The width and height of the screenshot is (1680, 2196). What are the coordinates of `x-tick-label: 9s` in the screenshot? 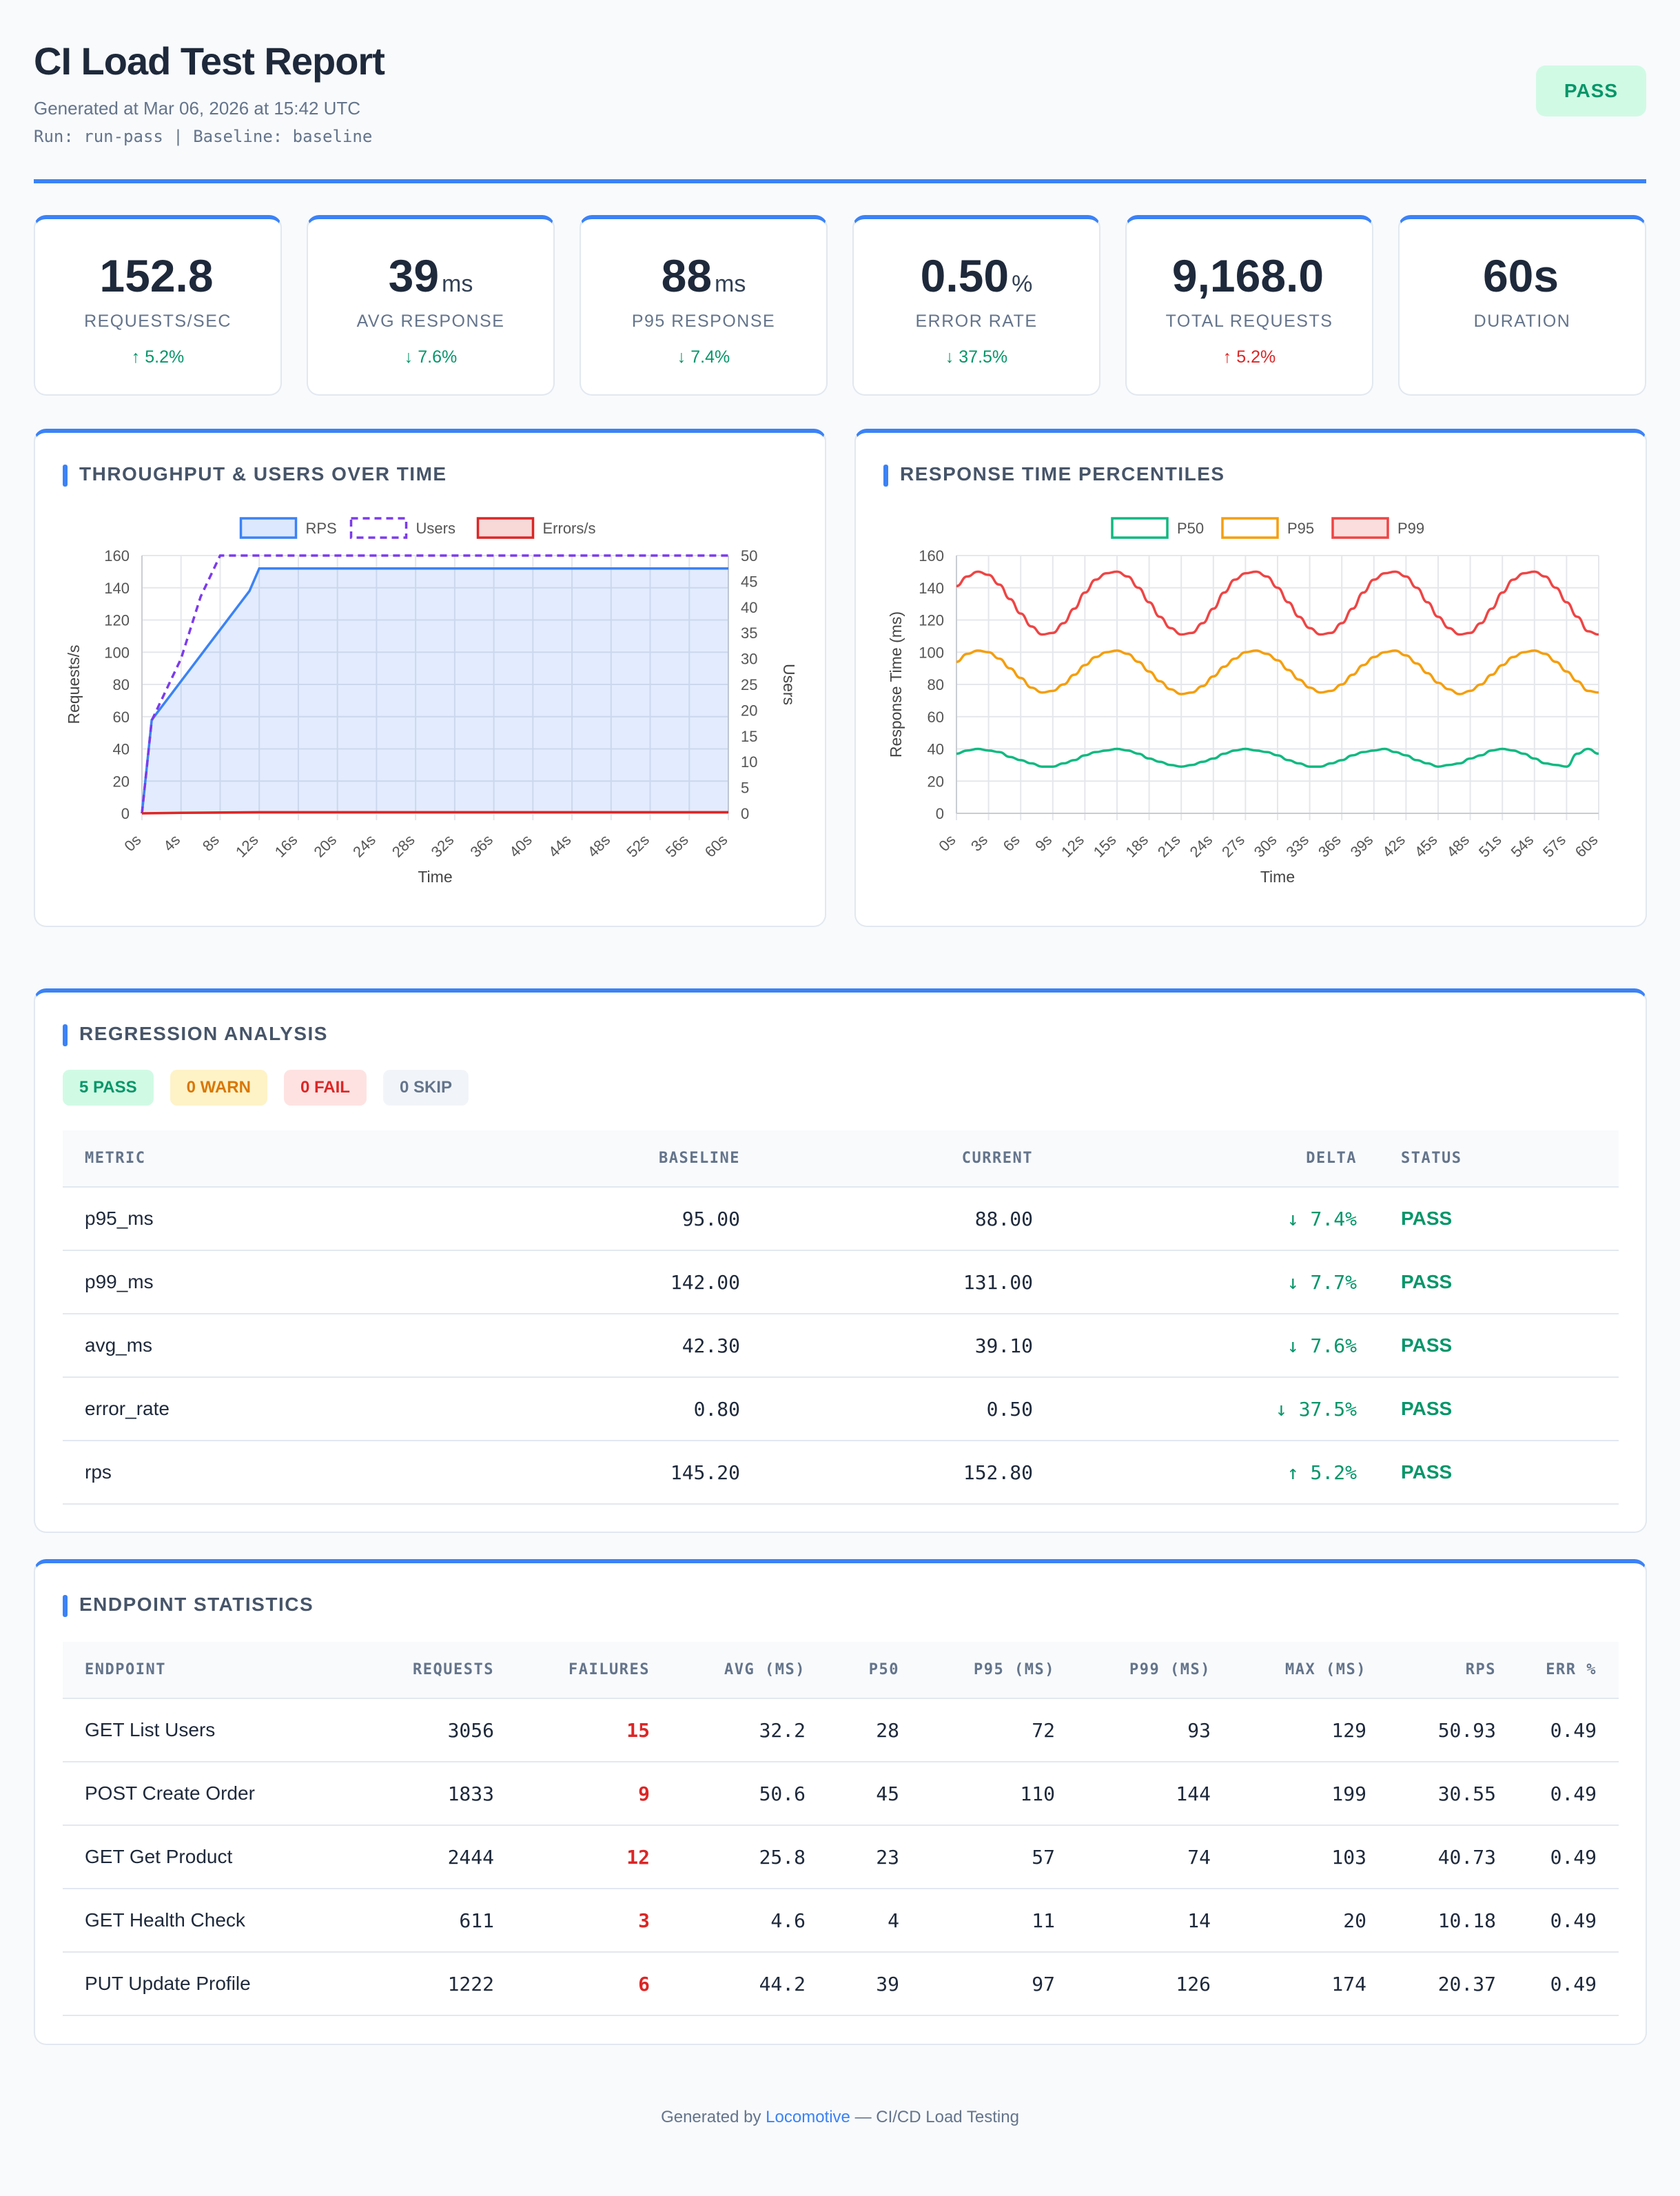 It's located at (1043, 843).